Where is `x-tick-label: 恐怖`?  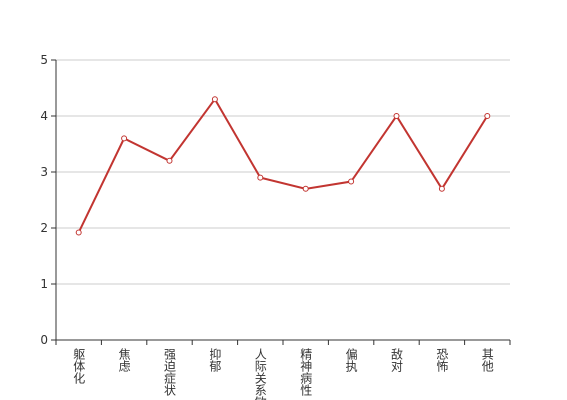 x-tick-label: 恐怖 is located at coordinates (442, 360).